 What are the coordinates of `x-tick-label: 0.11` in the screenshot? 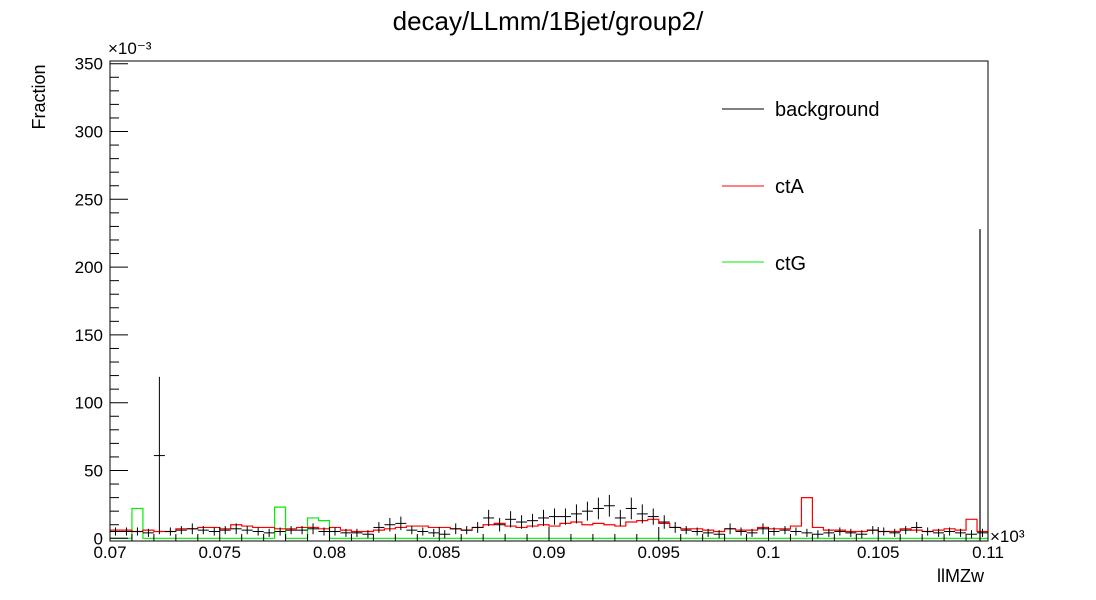 It's located at (988, 552).